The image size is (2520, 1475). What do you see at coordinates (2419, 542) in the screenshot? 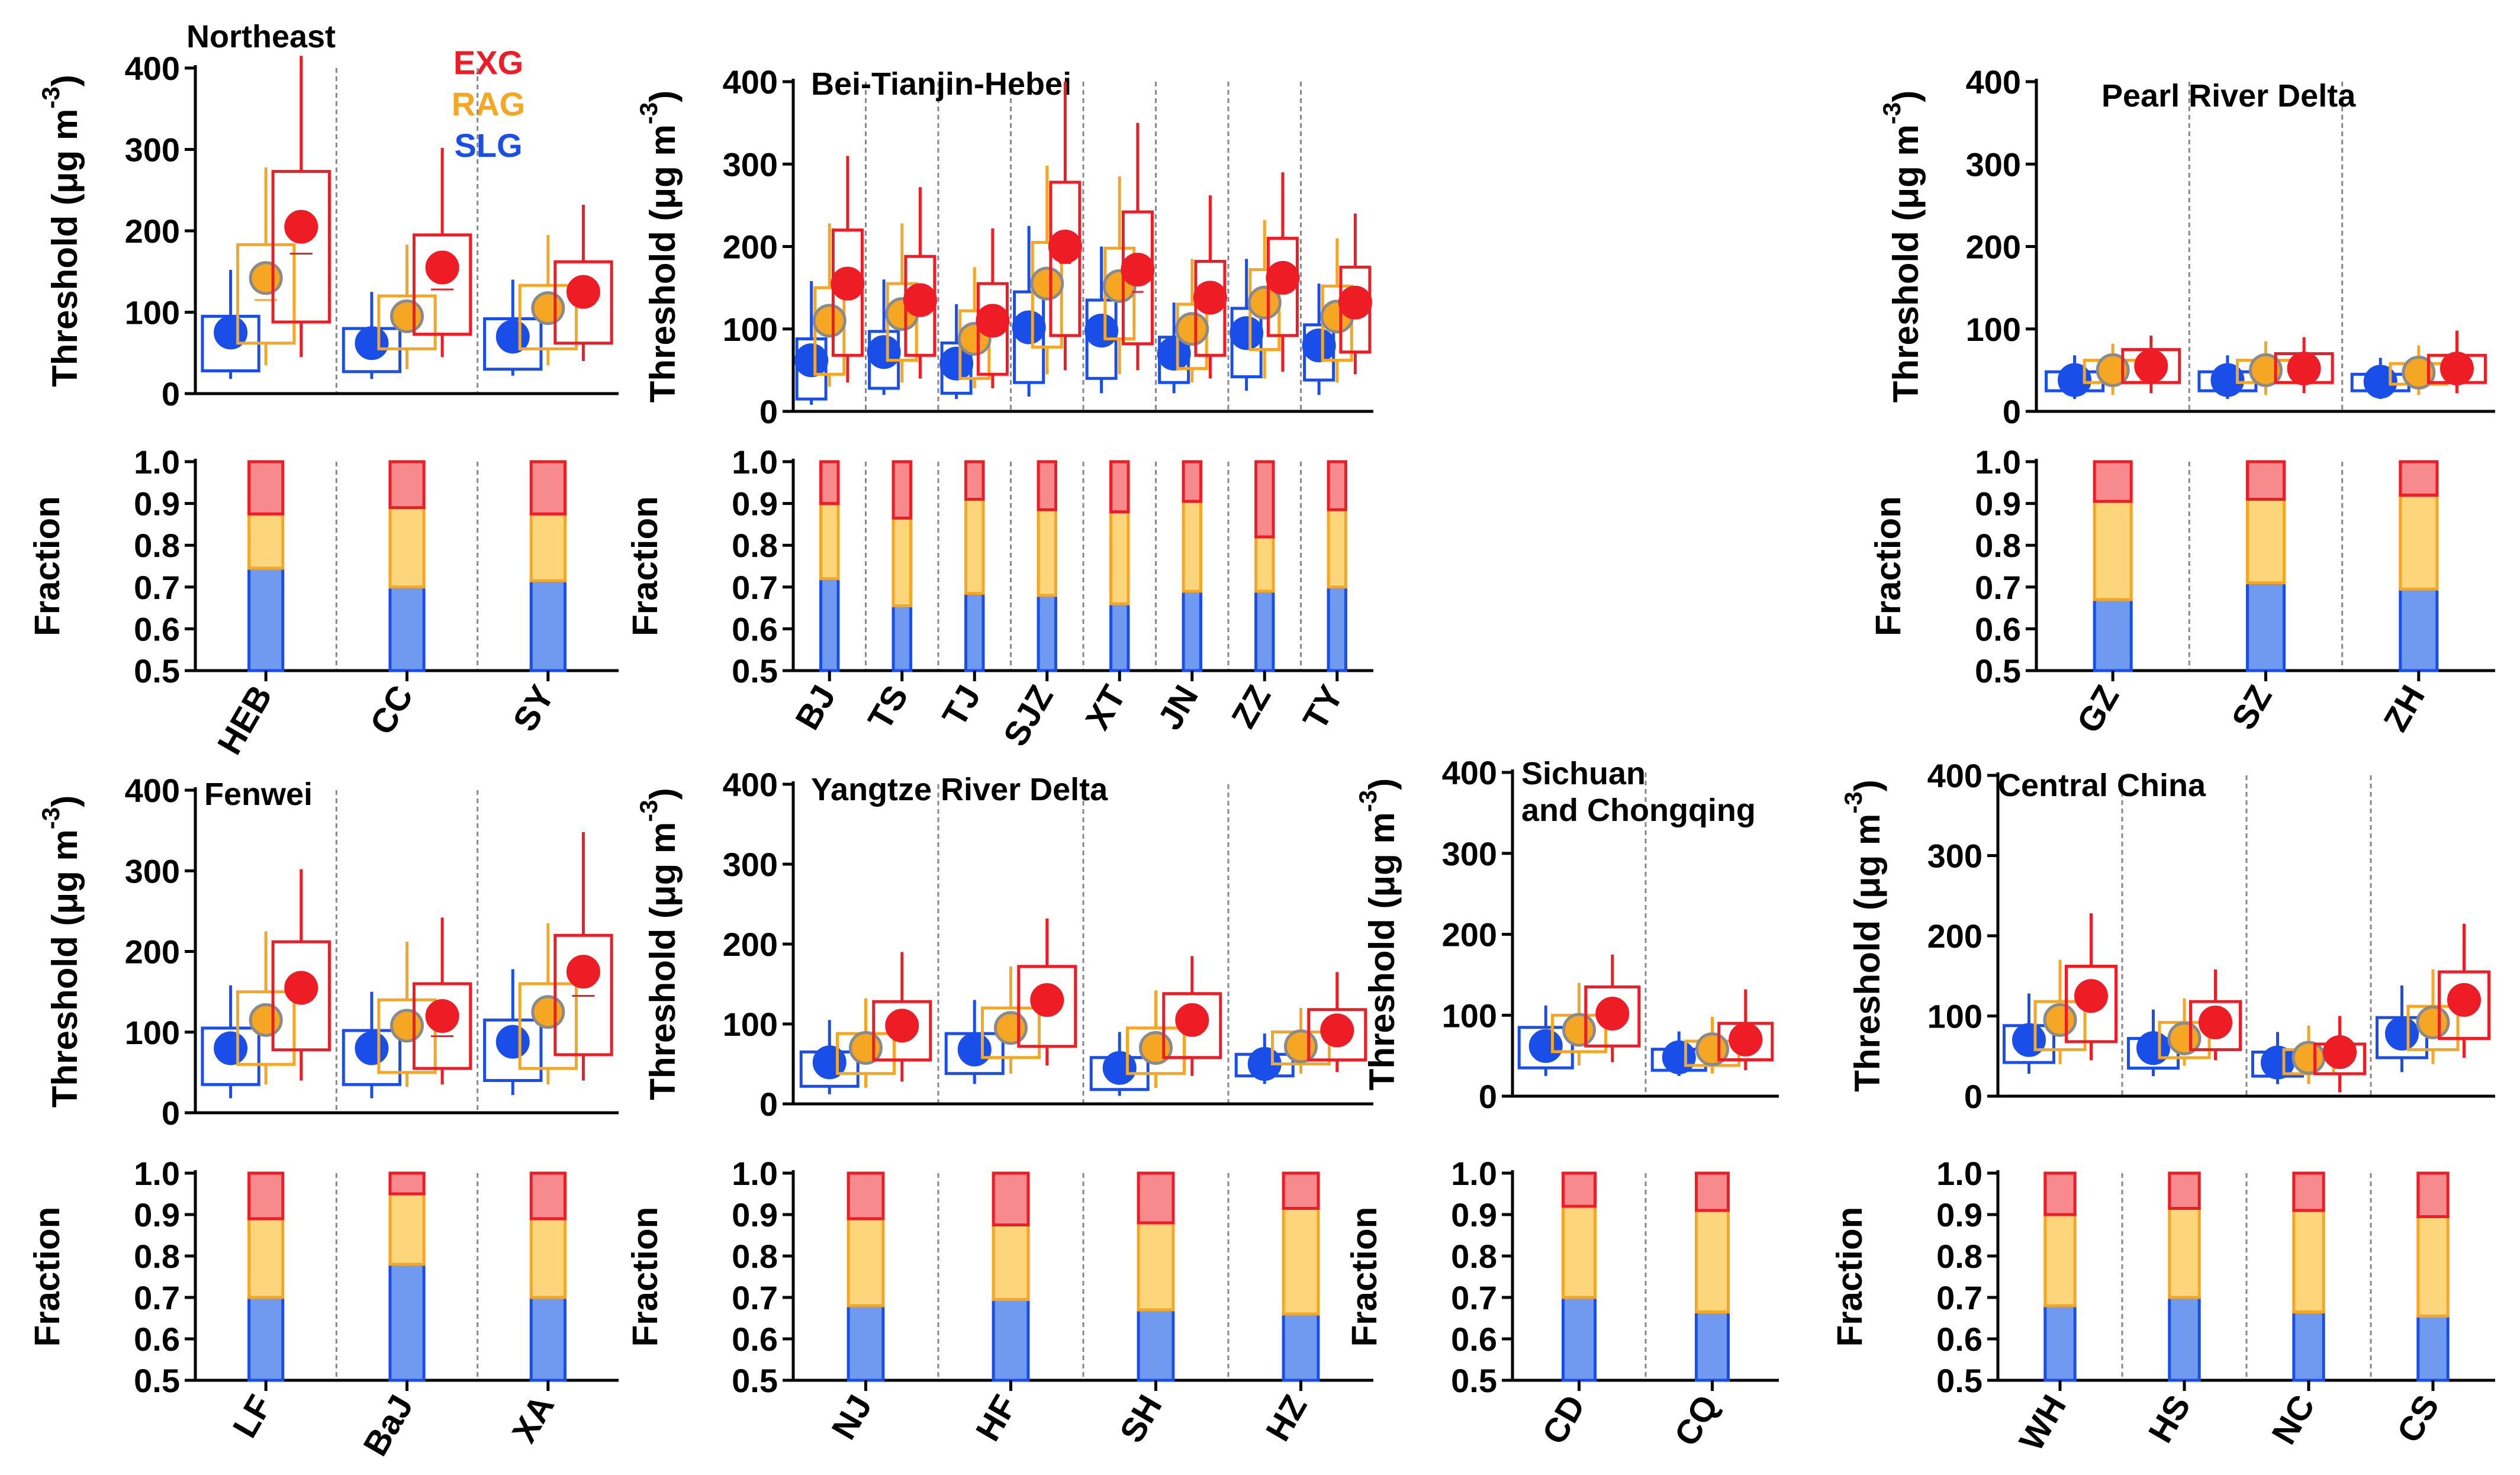
I see `pearl-river-delta-zh-rag-segment` at bounding box center [2419, 542].